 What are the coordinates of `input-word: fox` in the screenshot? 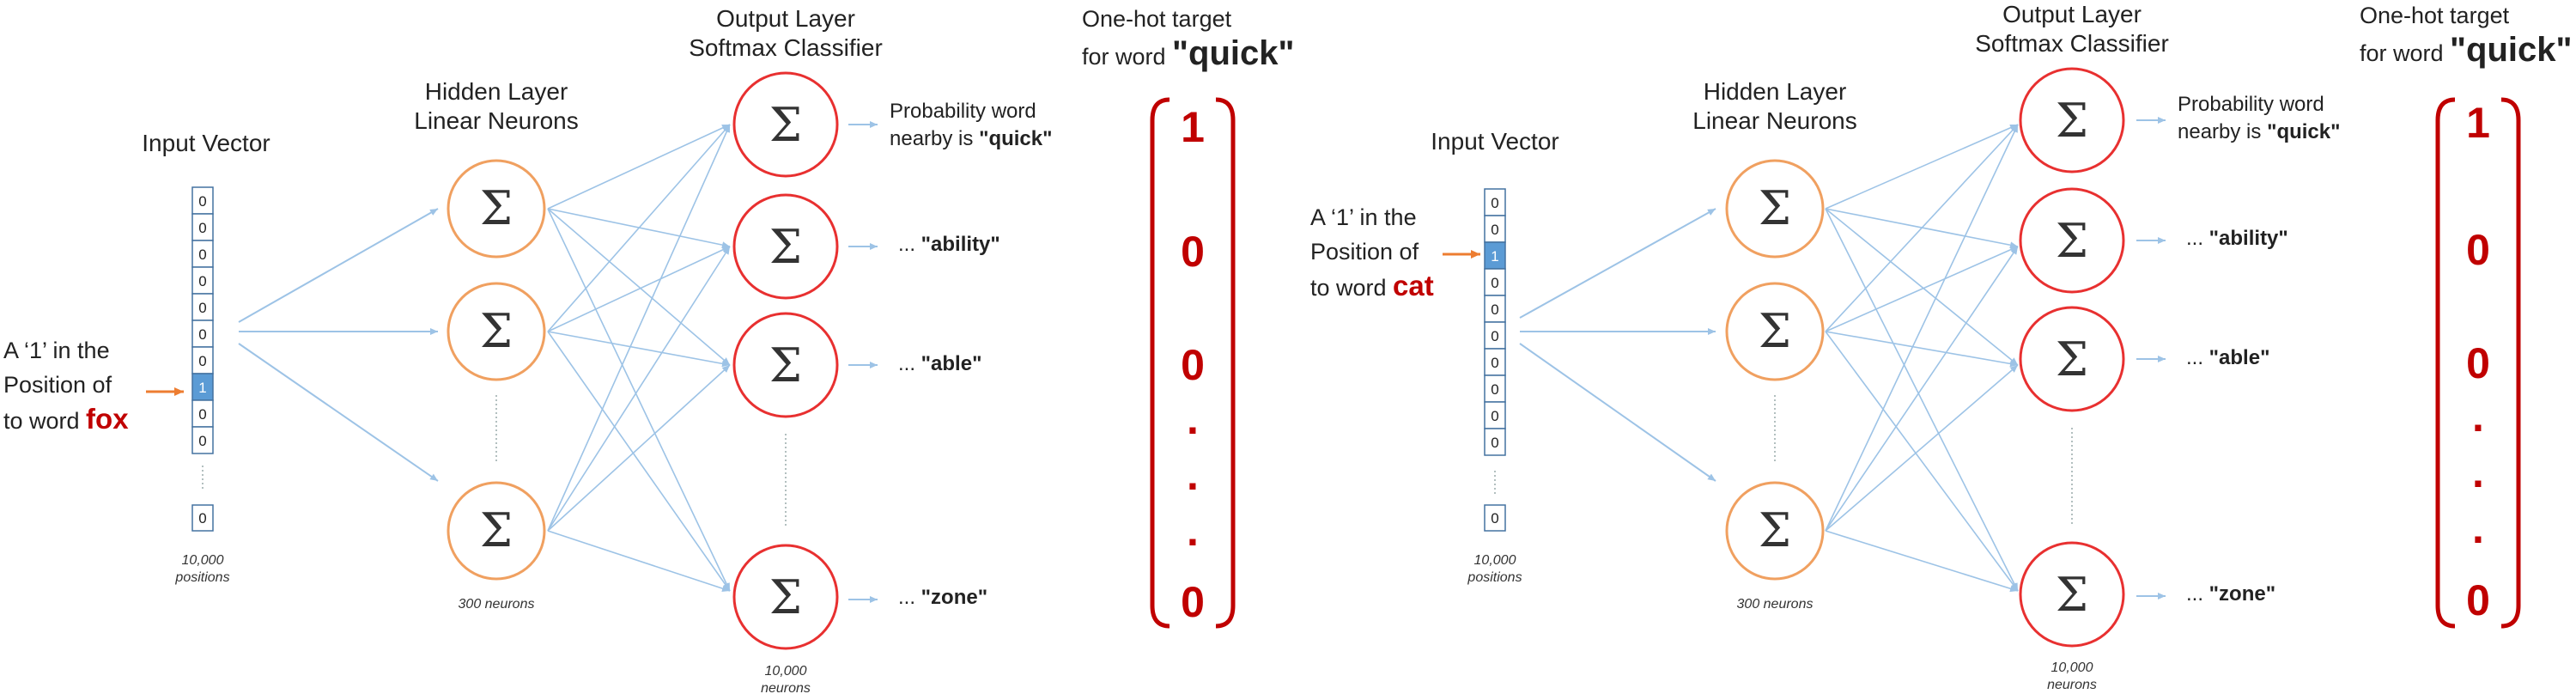 It's located at (107, 419).